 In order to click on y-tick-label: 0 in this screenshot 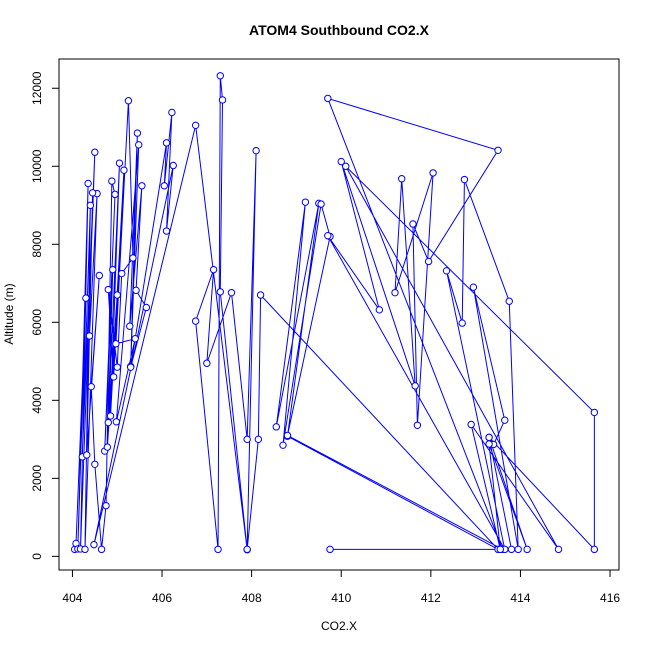, I will do `click(37, 556)`.